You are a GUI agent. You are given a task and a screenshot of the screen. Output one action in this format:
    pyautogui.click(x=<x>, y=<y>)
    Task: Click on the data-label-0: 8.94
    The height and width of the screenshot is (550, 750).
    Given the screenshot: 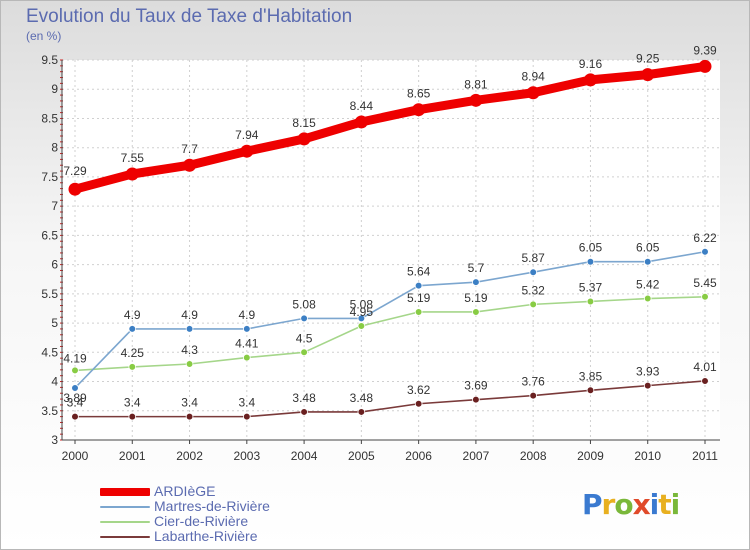 What is the action you would take?
    pyautogui.click(x=534, y=77)
    